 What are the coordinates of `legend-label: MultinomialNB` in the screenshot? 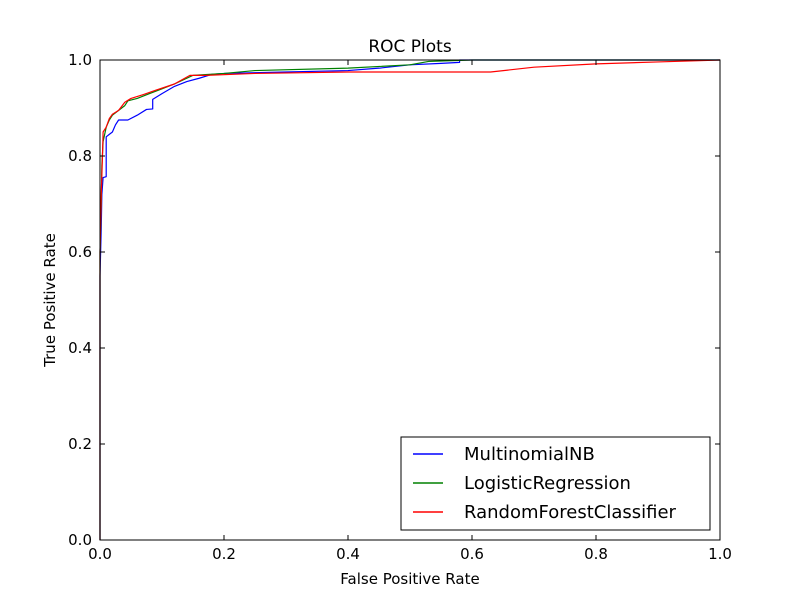 It's located at (529, 454).